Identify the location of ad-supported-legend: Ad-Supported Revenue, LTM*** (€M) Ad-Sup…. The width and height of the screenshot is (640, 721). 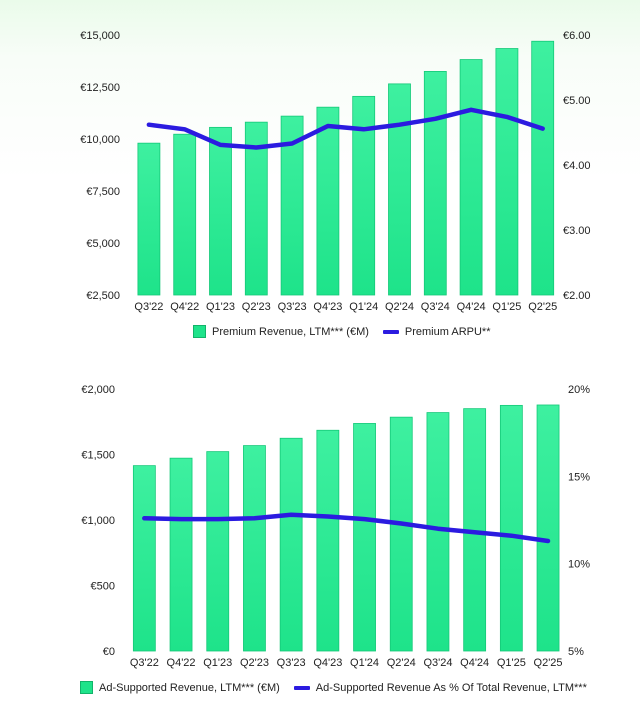
(333, 687).